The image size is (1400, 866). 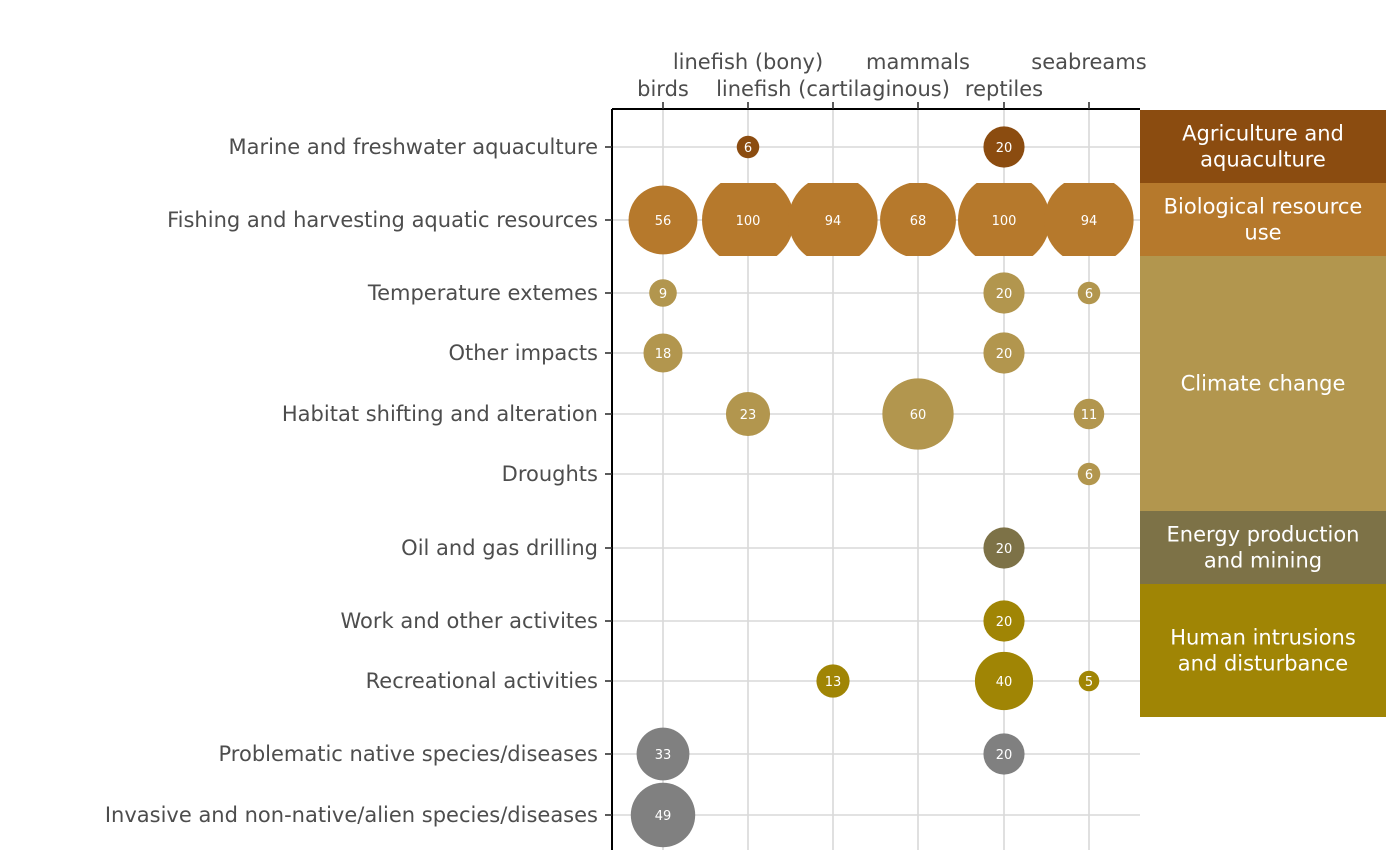 I want to click on row-label: Problematic native species/diseases, so click(x=409, y=754).